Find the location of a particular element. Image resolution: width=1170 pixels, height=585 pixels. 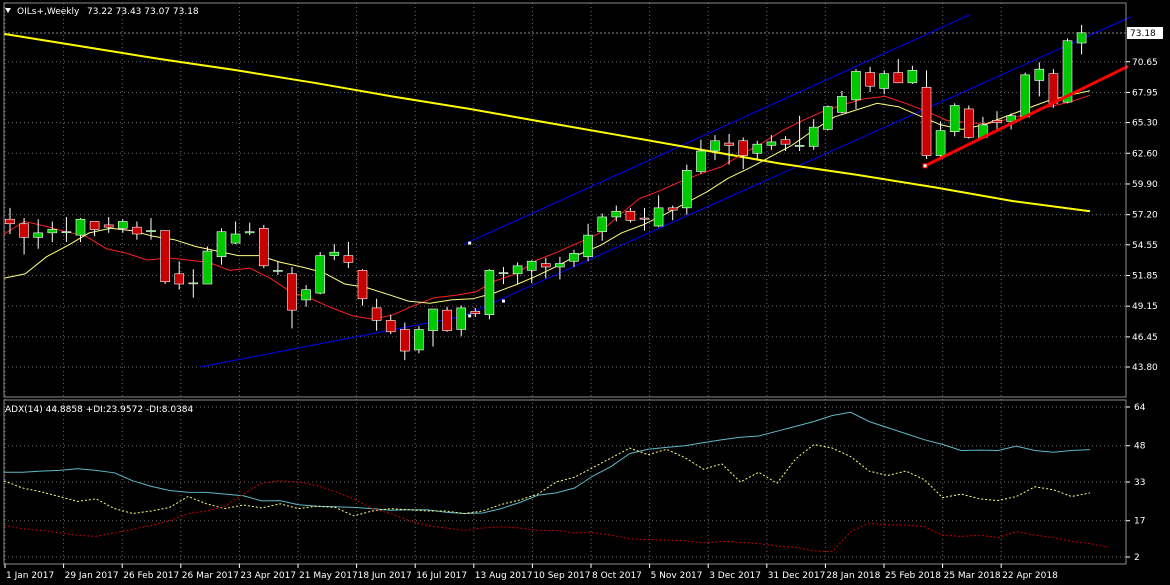

price-tick-label: 62.60 is located at coordinates (1145, 154).